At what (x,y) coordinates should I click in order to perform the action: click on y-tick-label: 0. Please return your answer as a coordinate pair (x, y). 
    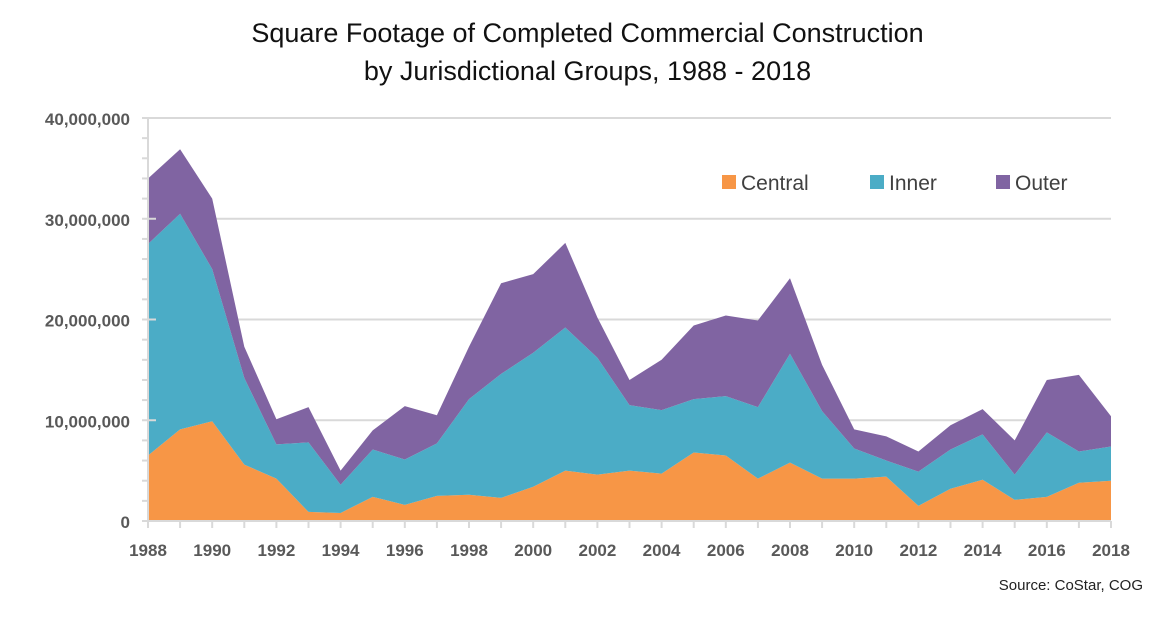
    Looking at the image, I should click on (125, 522).